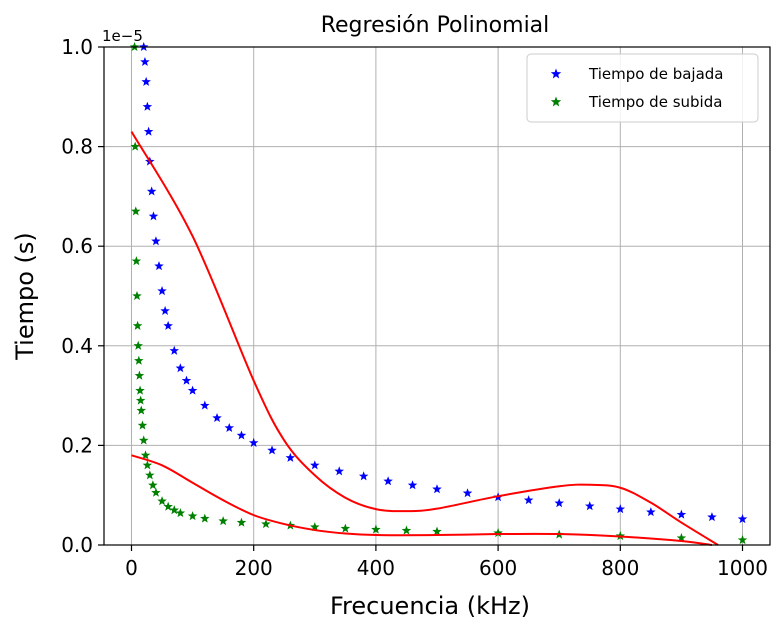 The height and width of the screenshot is (619, 777). I want to click on x-tick-label: 0, so click(131, 568).